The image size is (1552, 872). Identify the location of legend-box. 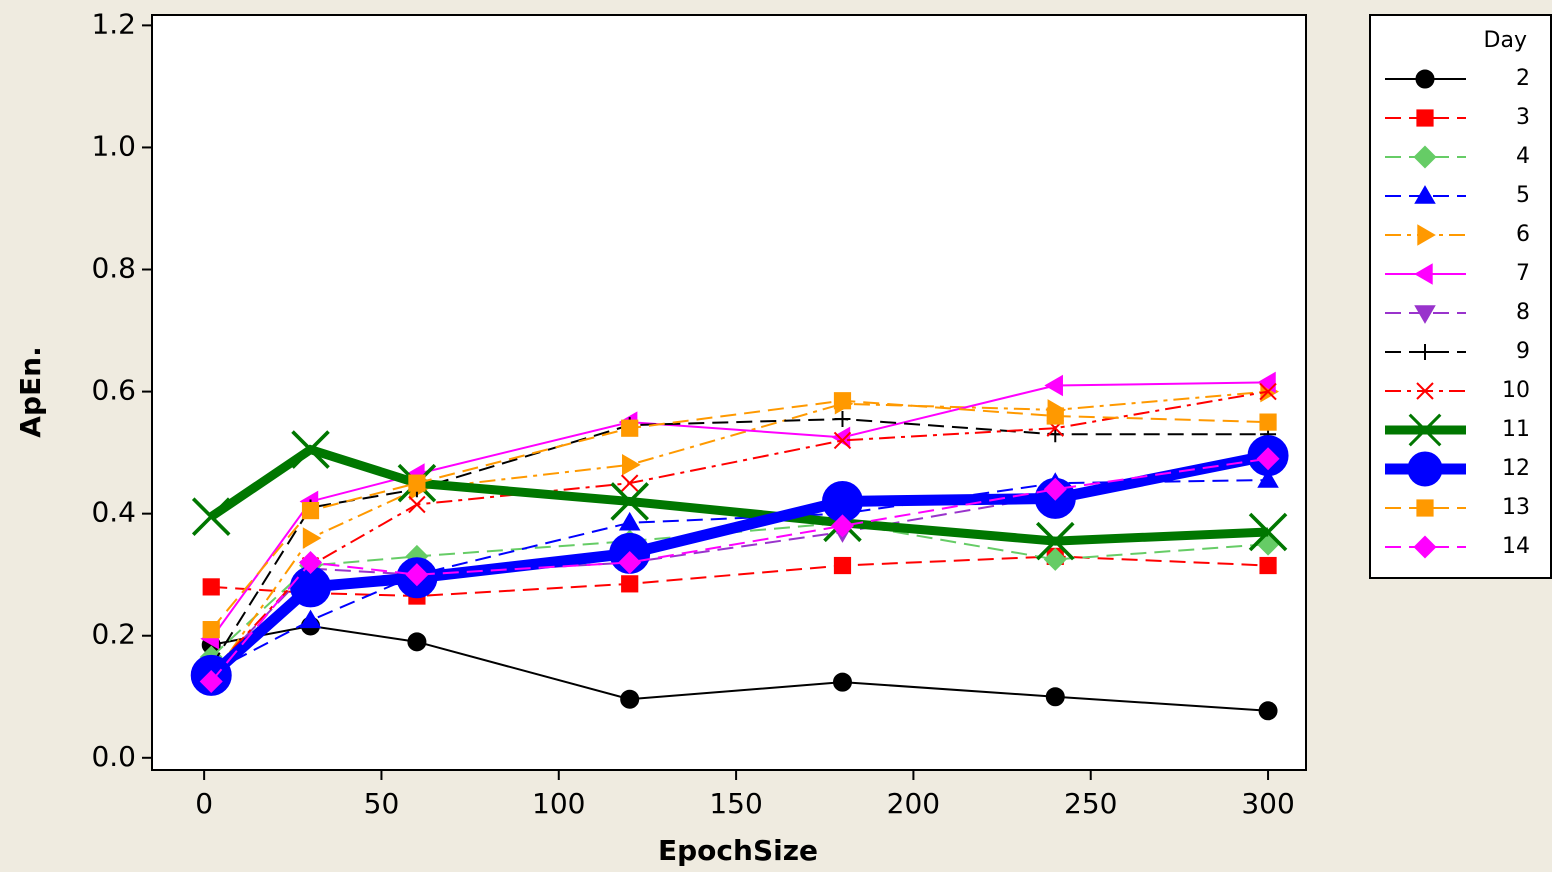
(1460, 296).